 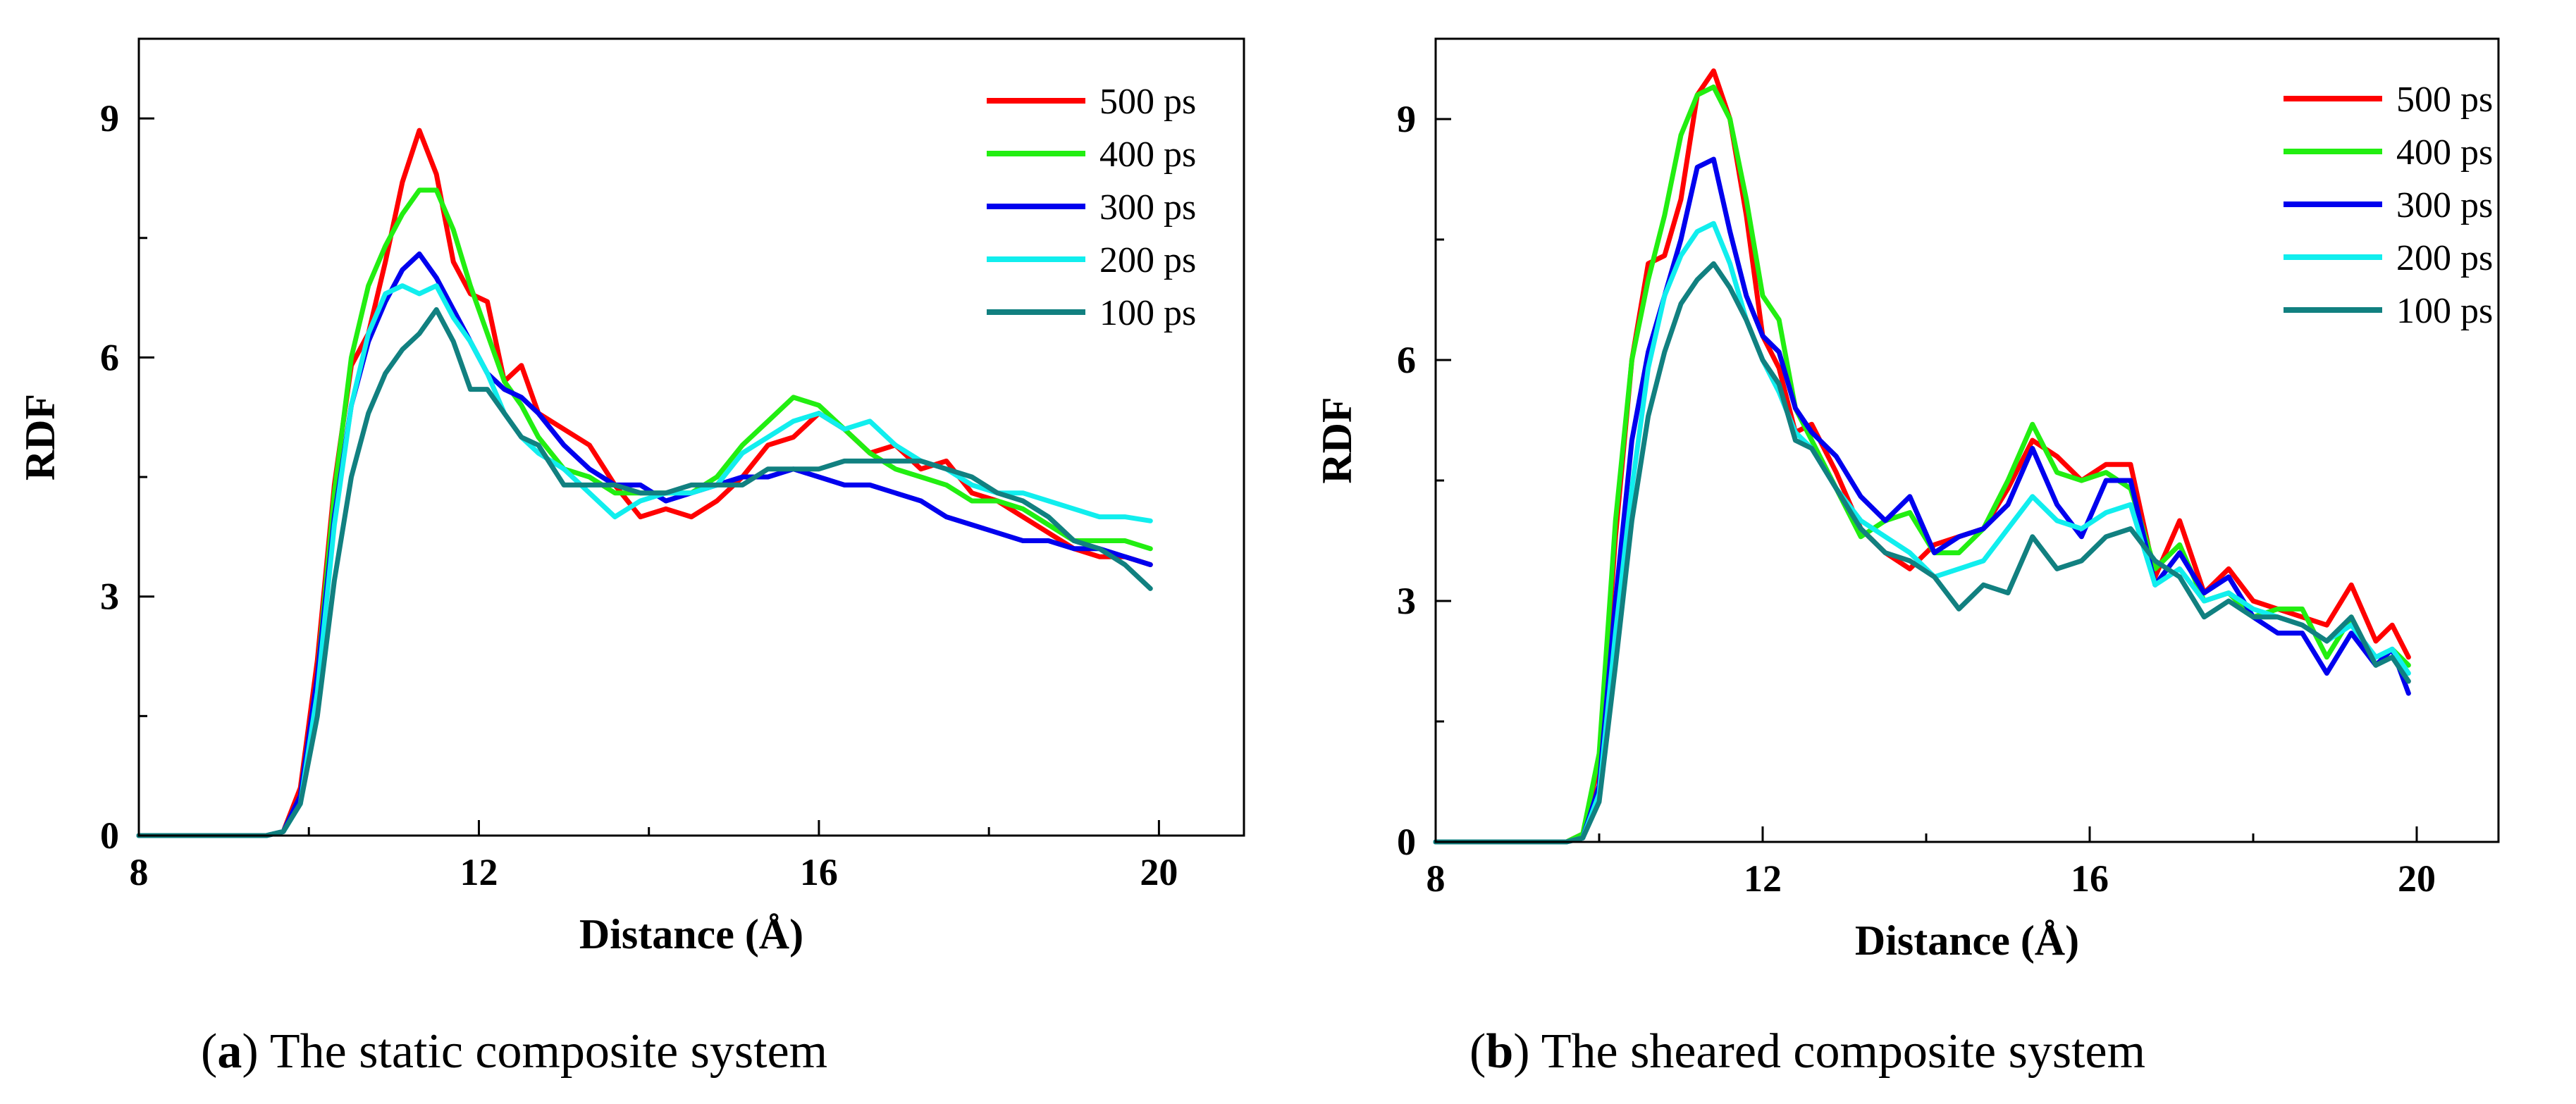 What do you see at coordinates (1967, 940) in the screenshot?
I see `x-axis-title-b: Distance (Å)` at bounding box center [1967, 940].